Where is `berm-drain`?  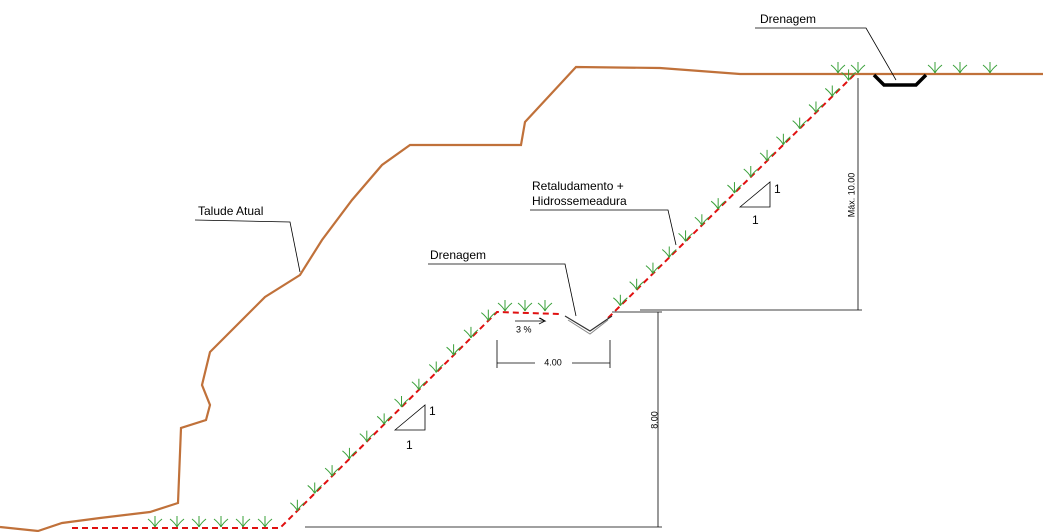
berm-drain is located at coordinates (588, 323).